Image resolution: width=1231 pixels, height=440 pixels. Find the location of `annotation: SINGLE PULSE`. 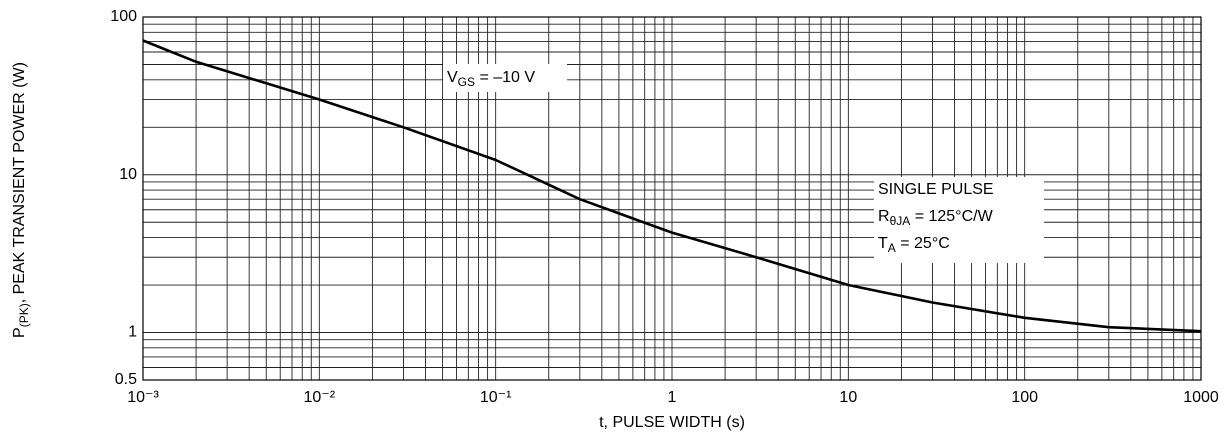

annotation: SINGLE PULSE is located at coordinates (936, 189).